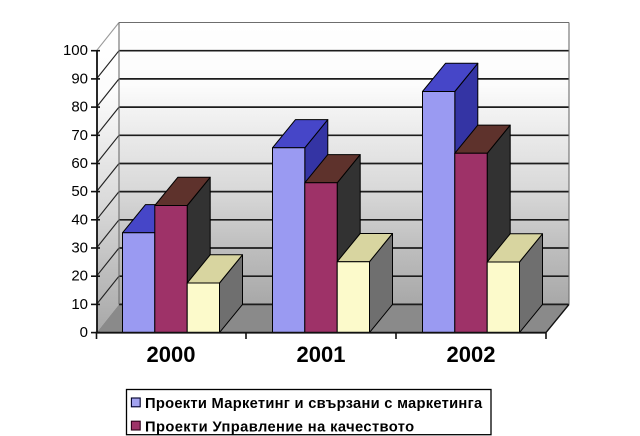  Describe the element at coordinates (75, 50) in the screenshot. I see `svg-text: 100` at that location.